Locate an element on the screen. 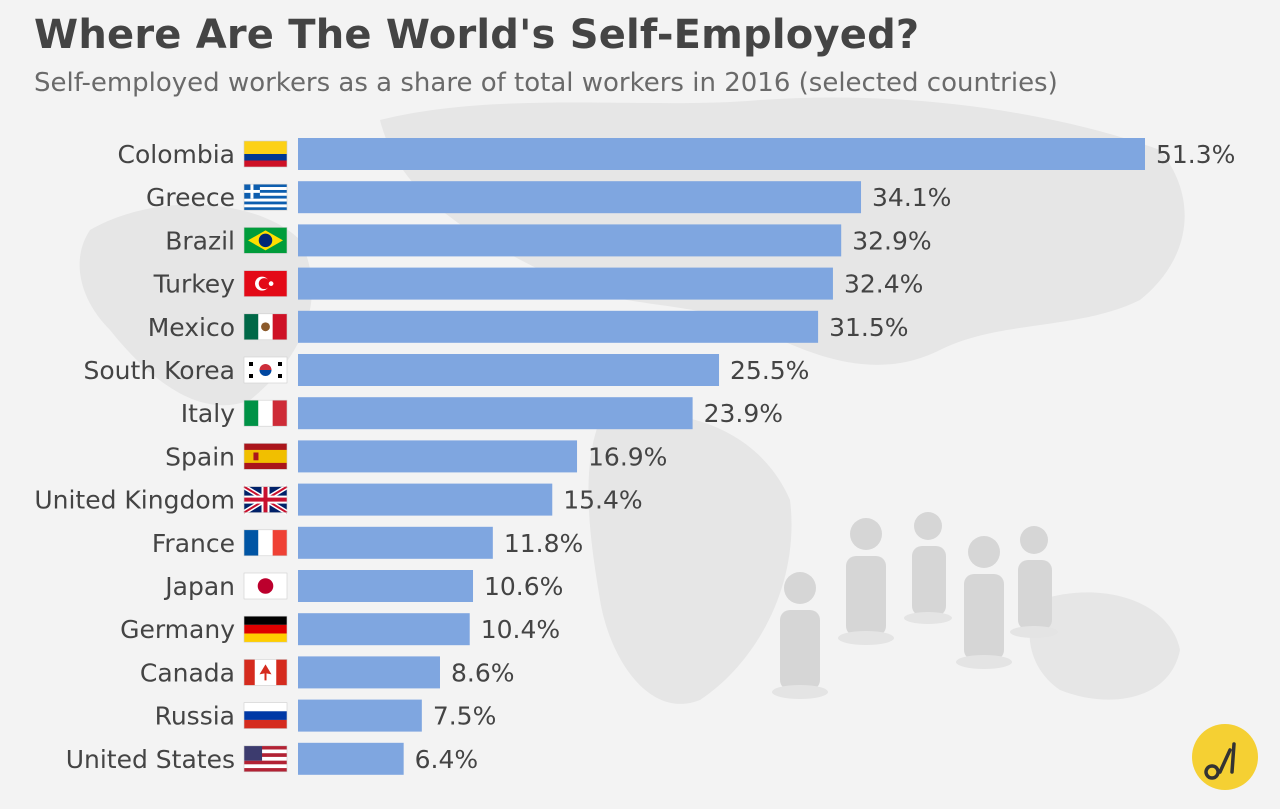  bar-row: Spain 16.9% is located at coordinates (416, 456).